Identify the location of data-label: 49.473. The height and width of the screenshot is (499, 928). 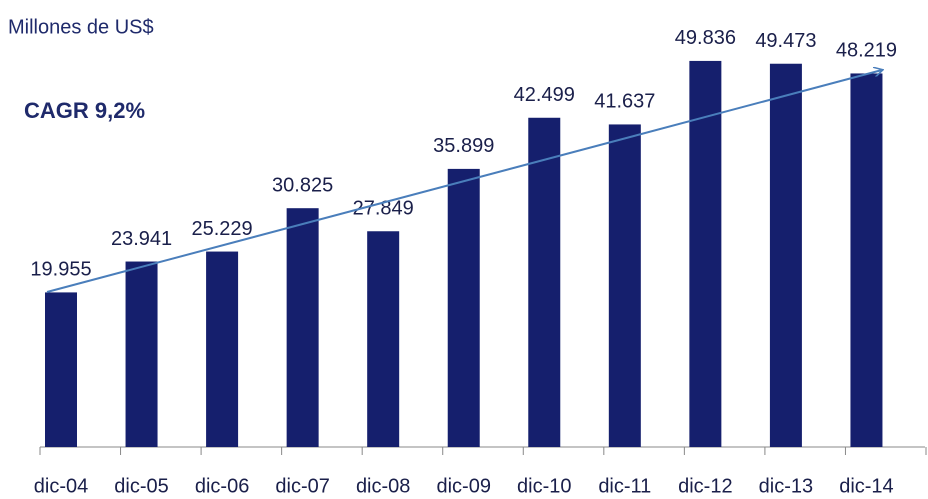
(785, 41).